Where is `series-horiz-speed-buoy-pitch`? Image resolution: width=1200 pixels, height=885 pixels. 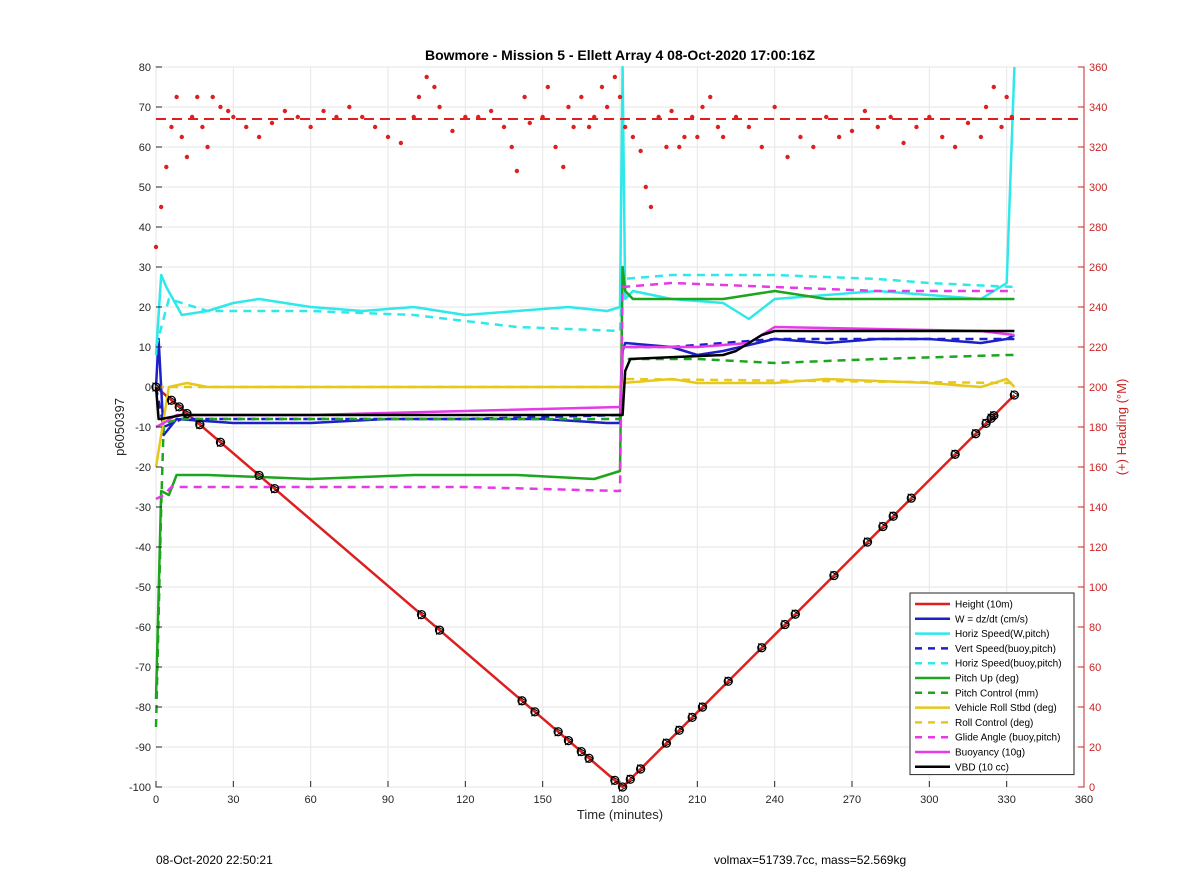
series-horiz-speed-buoy-pitch is located at coordinates (584, 310).